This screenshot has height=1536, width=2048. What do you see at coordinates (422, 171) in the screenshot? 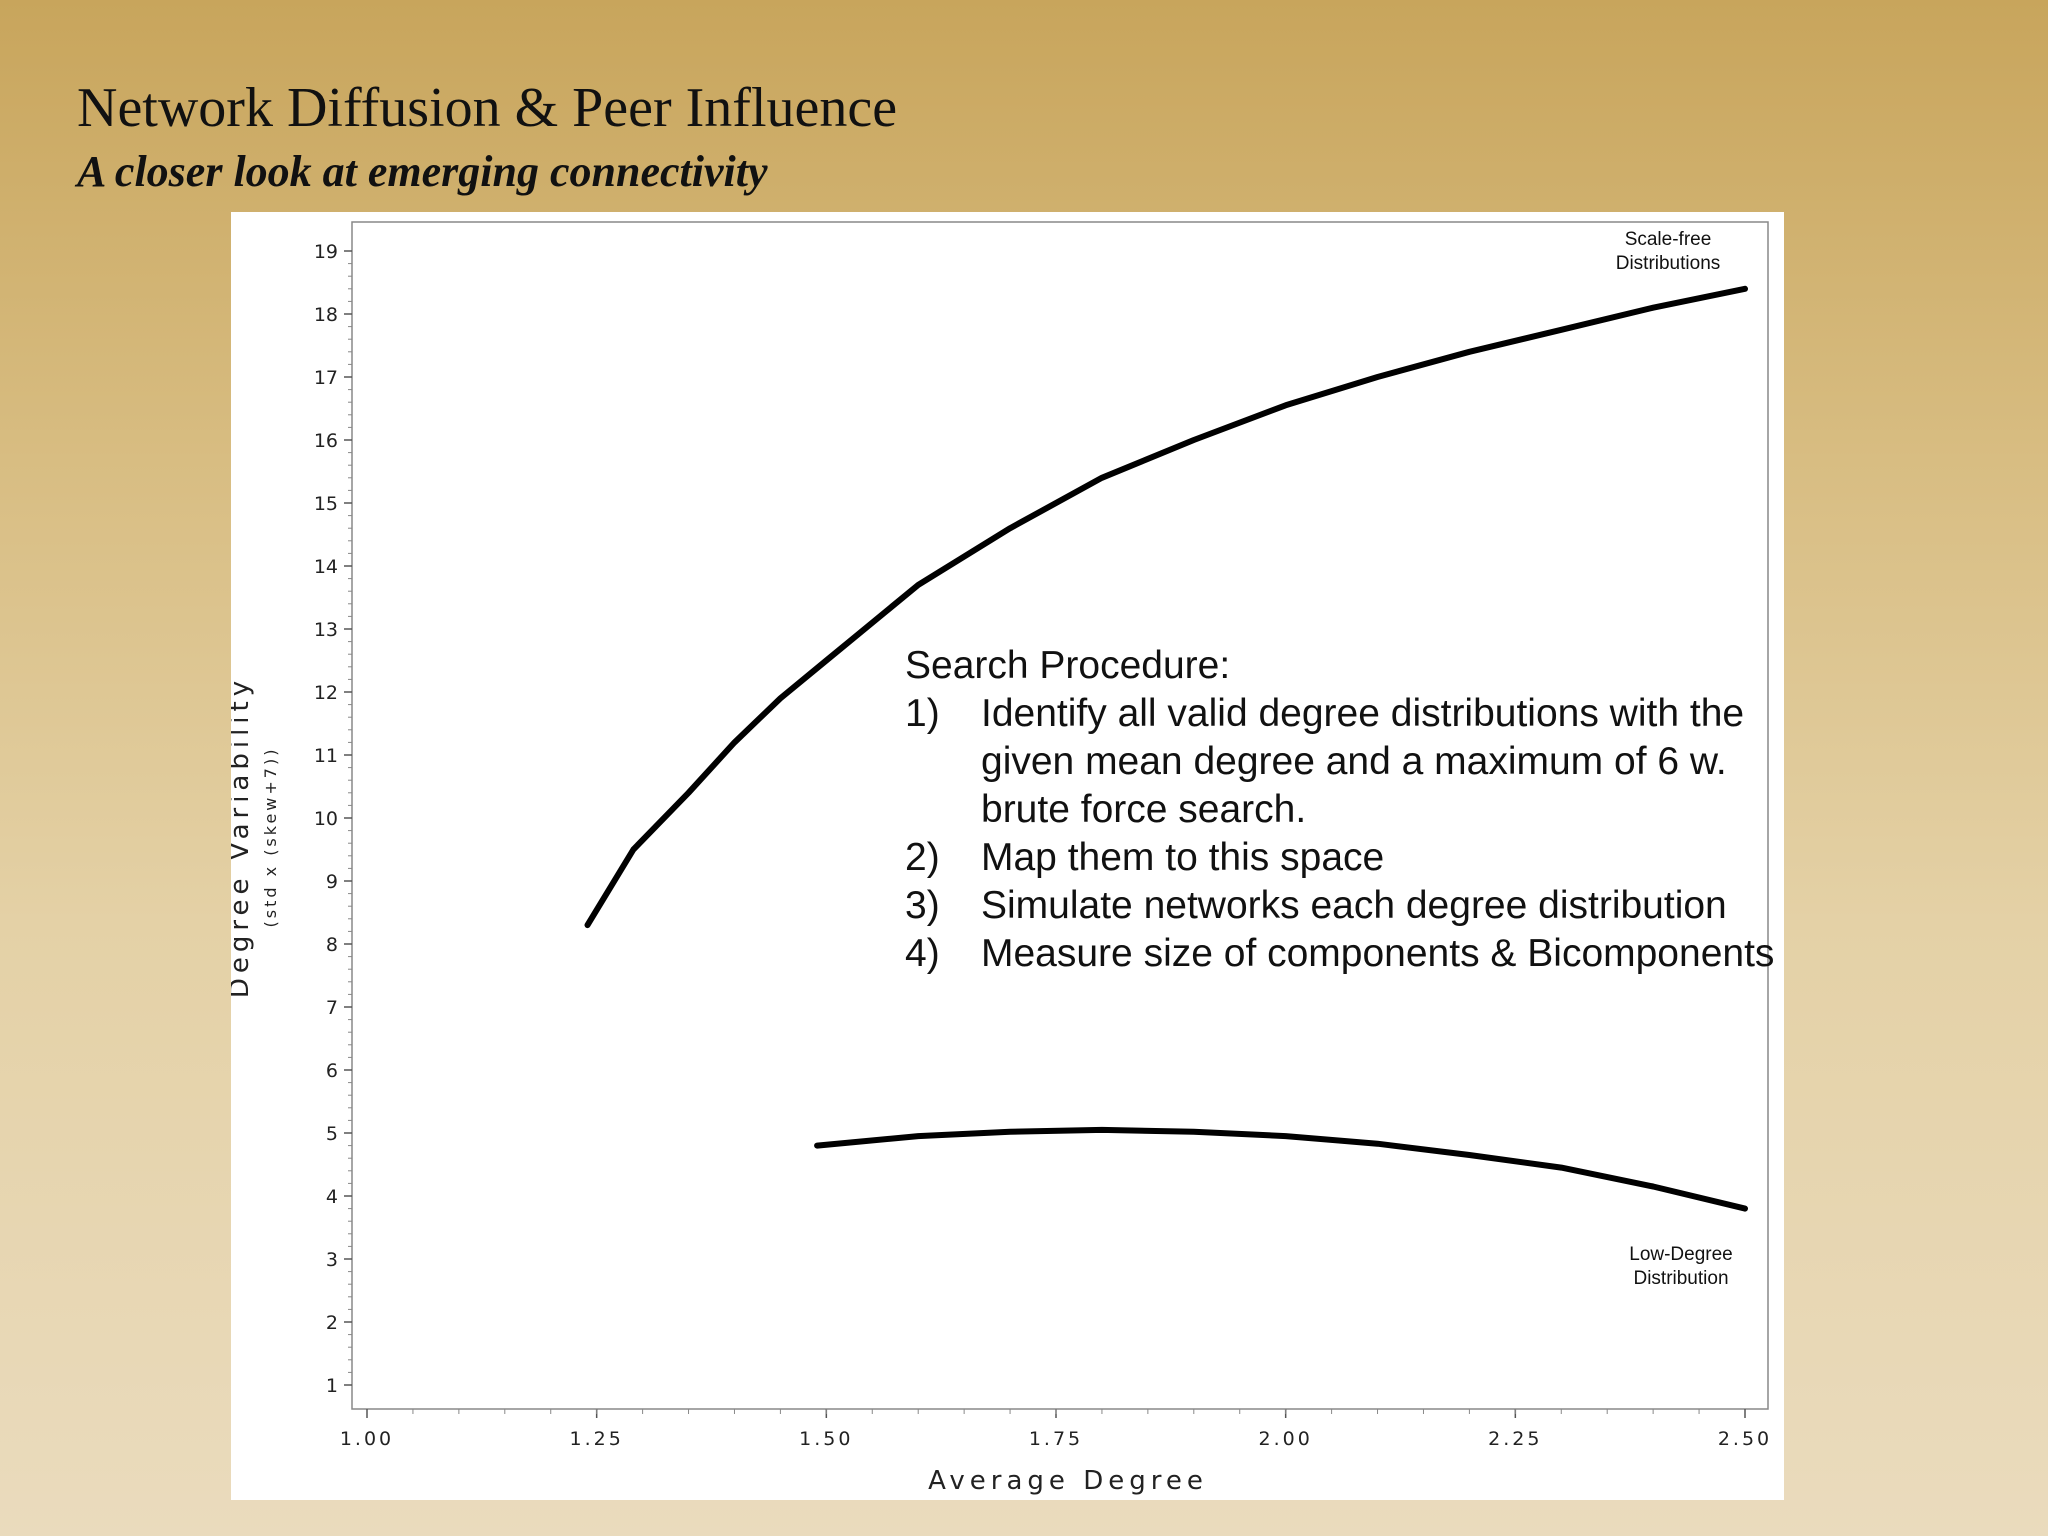
I see `slide-subtitle: A closer look at emerging connectivity` at bounding box center [422, 171].